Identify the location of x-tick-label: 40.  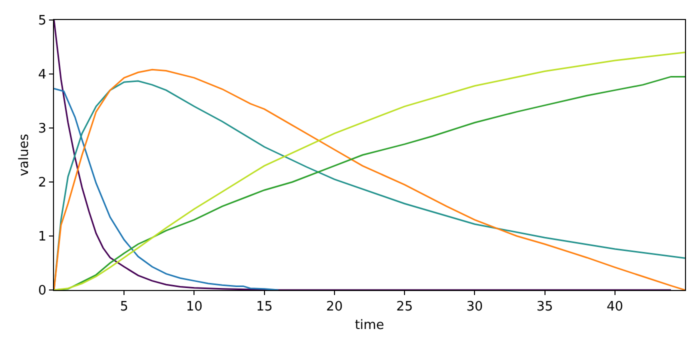
(615, 307).